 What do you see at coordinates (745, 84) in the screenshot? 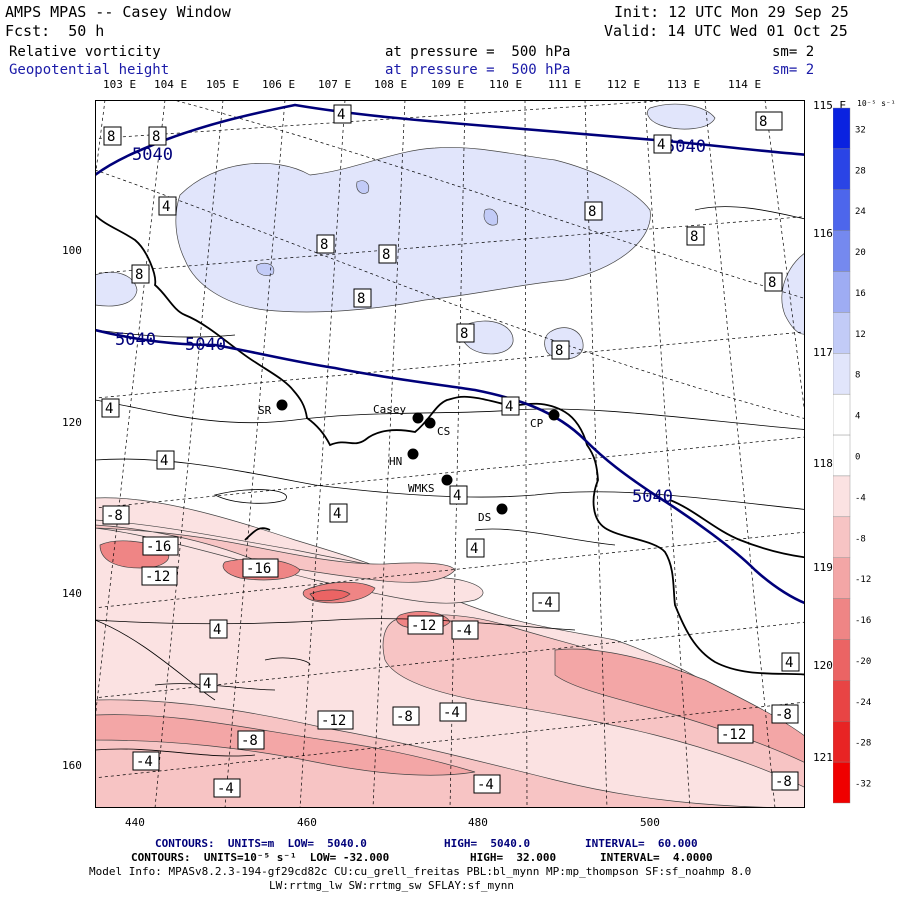
I see `lon-label: 114 E` at bounding box center [745, 84].